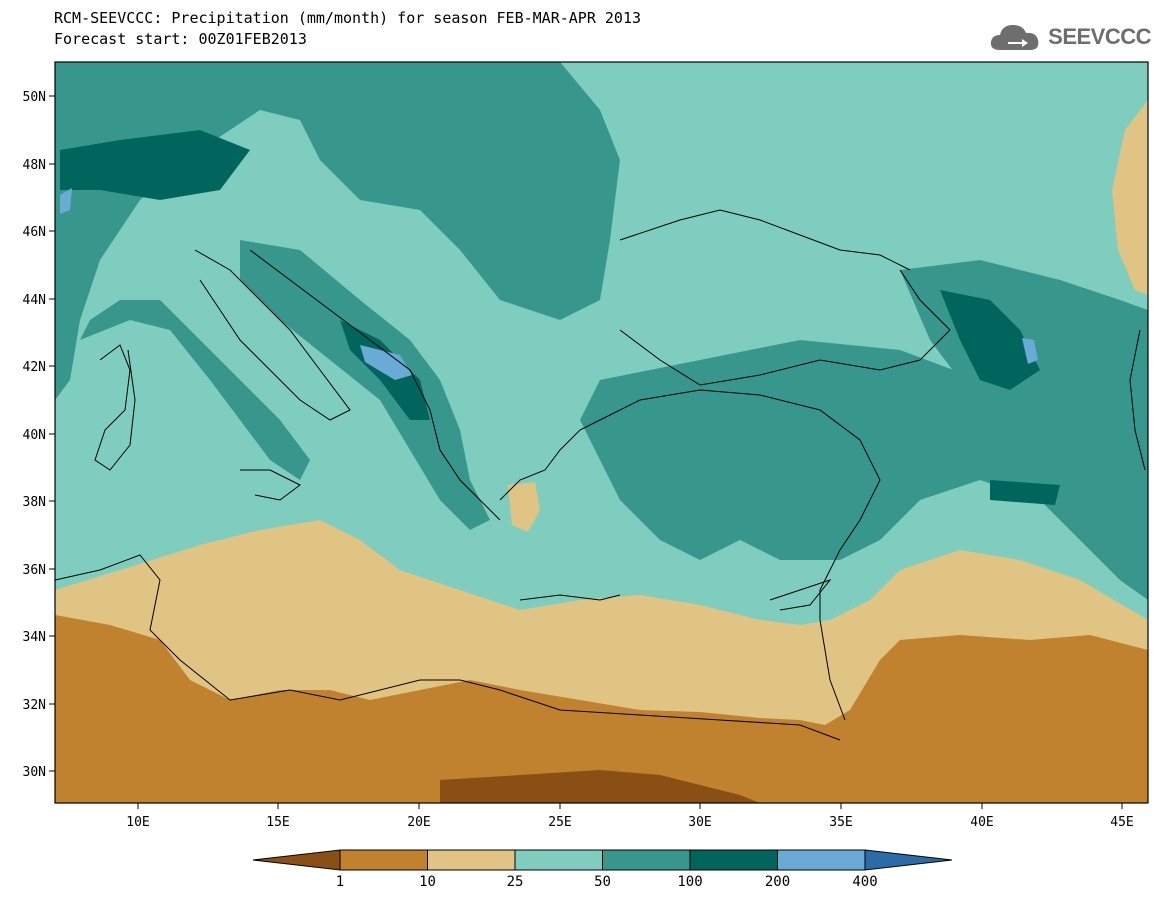  Describe the element at coordinates (1137, 400) in the screenshot. I see `caspian-coast` at that location.